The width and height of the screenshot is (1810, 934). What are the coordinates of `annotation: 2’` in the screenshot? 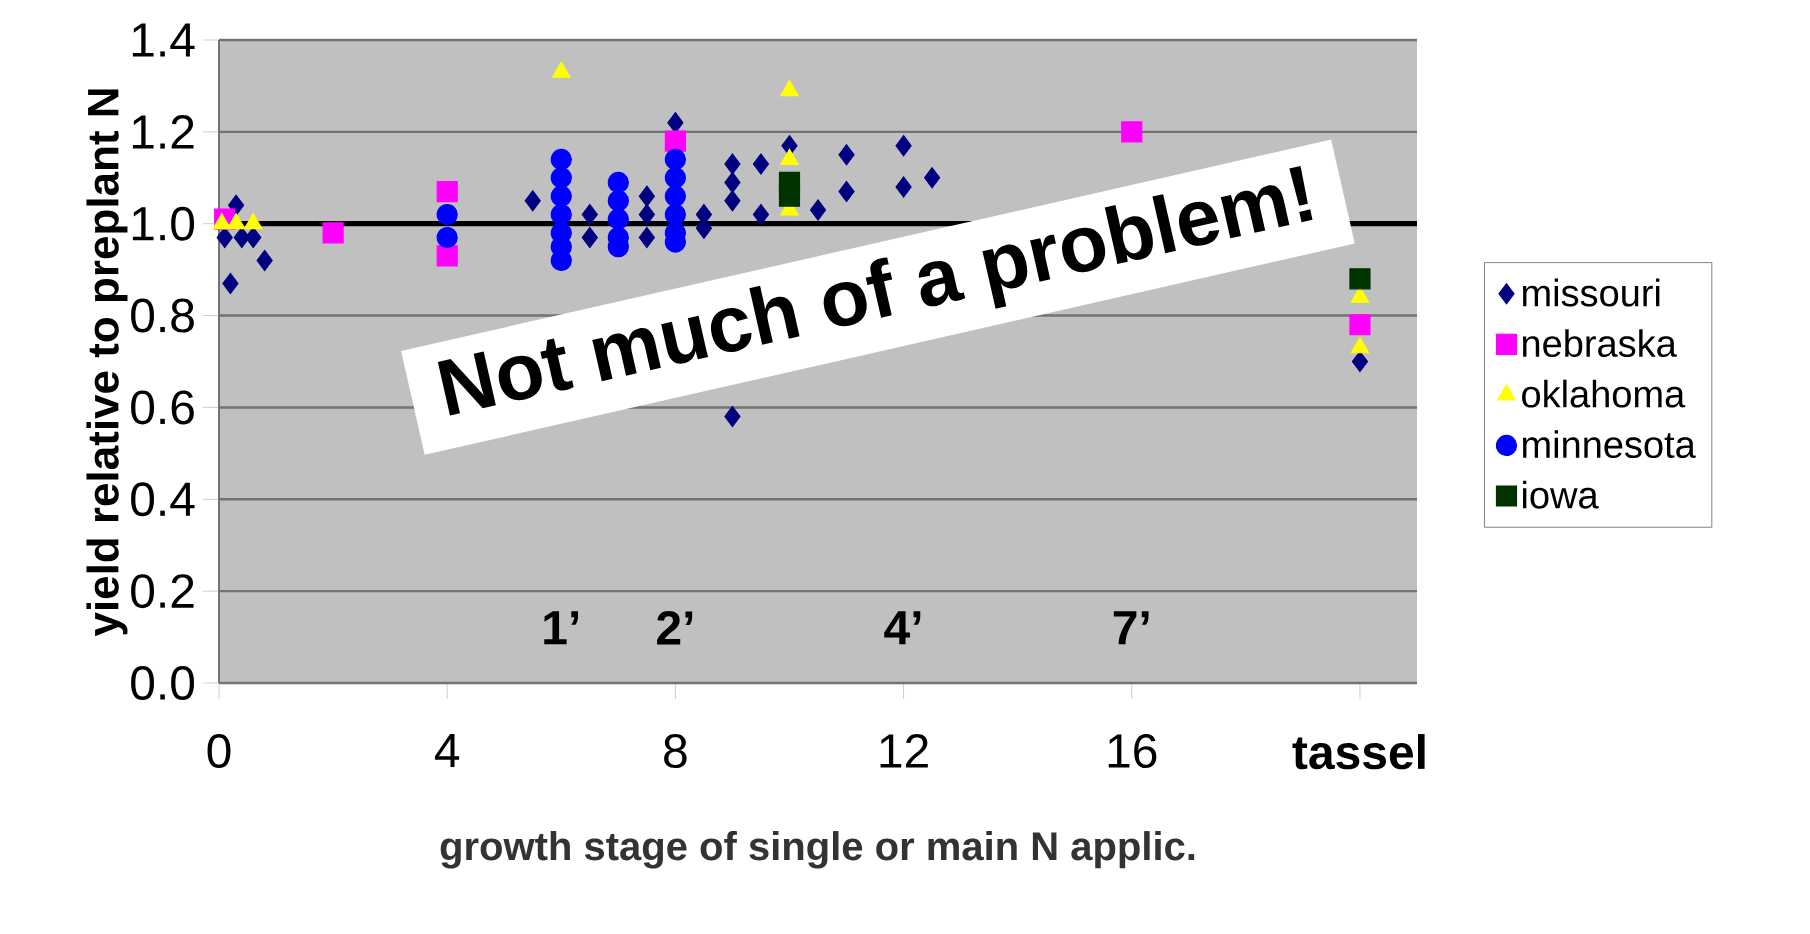 It's located at (675, 627).